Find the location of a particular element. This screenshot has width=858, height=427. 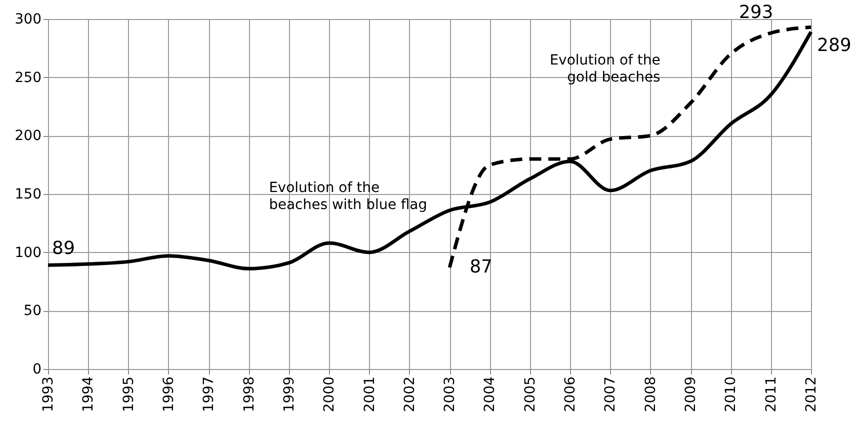

x-tick-label: 2012 is located at coordinates (812, 394).